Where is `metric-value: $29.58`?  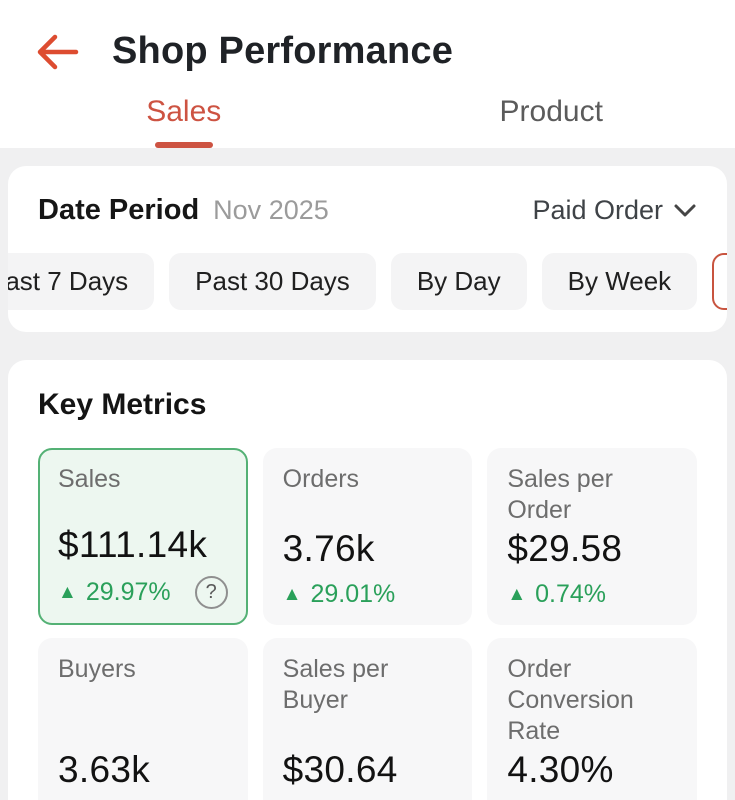 metric-value: $29.58 is located at coordinates (565, 548).